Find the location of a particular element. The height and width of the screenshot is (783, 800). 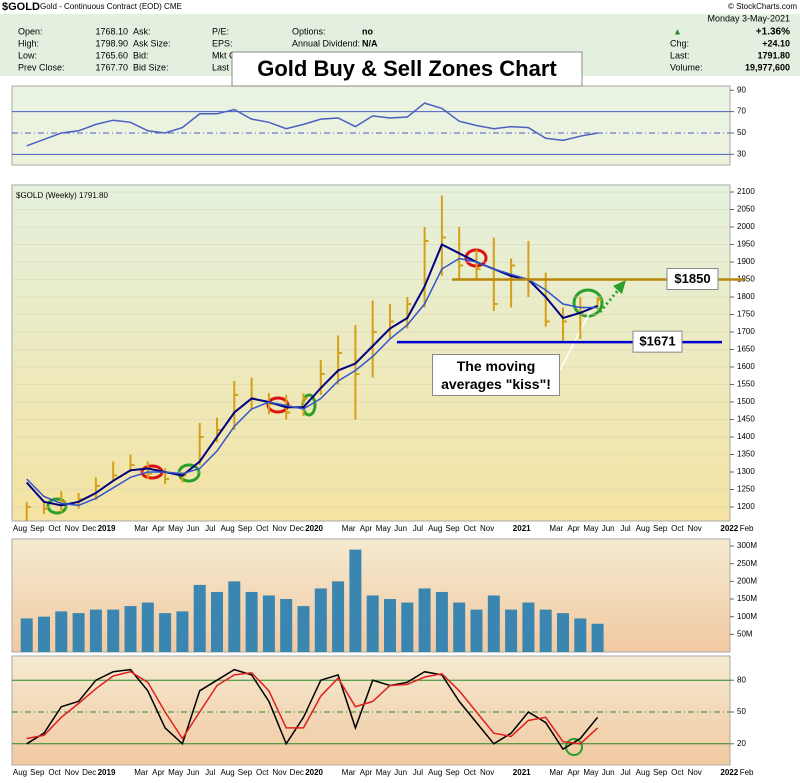

y-tick-label: 1650 is located at coordinates (746, 349).